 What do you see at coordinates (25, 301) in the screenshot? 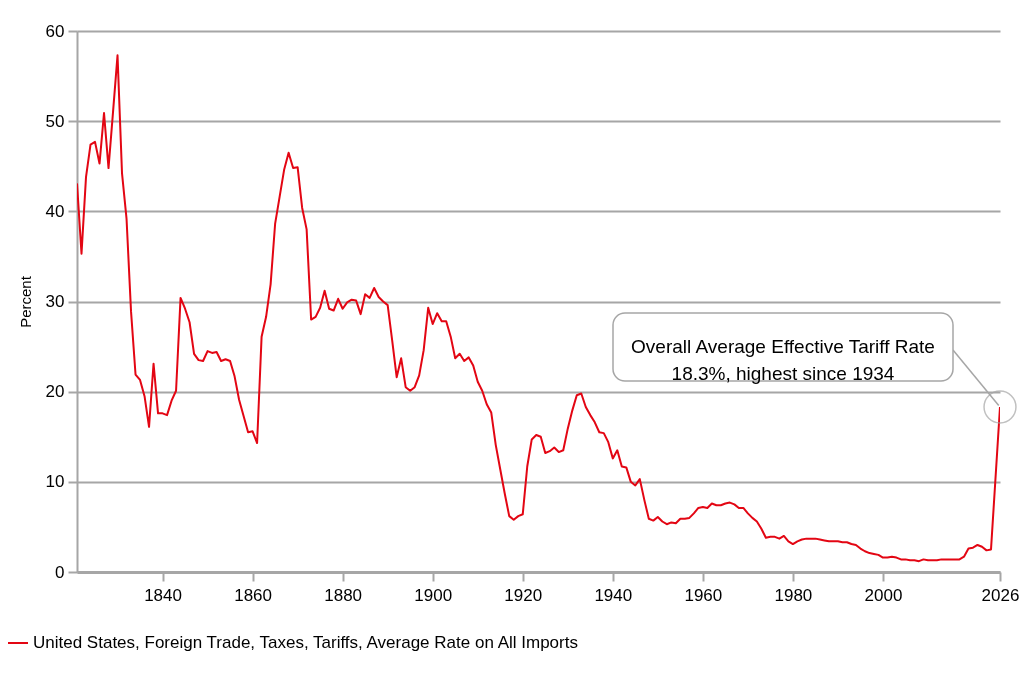
I see `y-axis-title: Percent` at bounding box center [25, 301].